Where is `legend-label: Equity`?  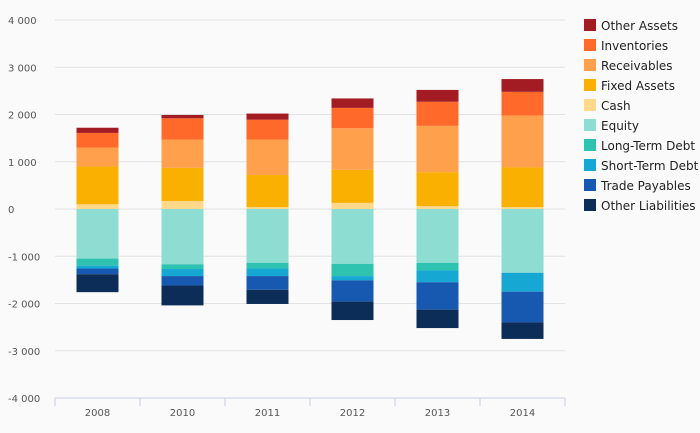
legend-label: Equity is located at coordinates (620, 126).